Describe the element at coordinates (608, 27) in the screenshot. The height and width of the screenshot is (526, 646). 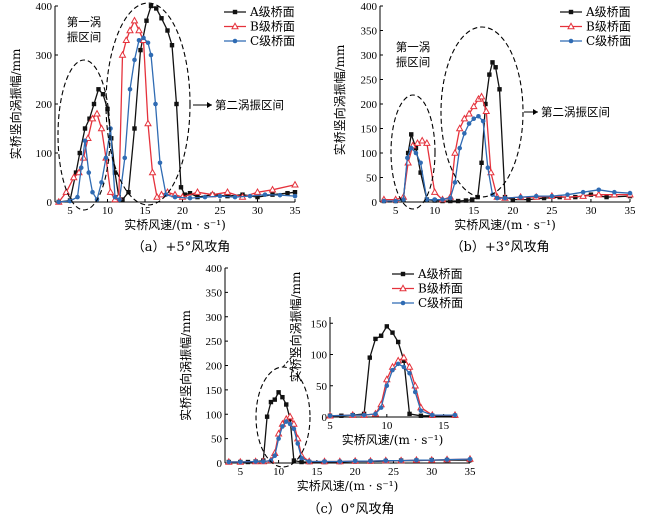
I see `legend-label: B级桥面` at that location.